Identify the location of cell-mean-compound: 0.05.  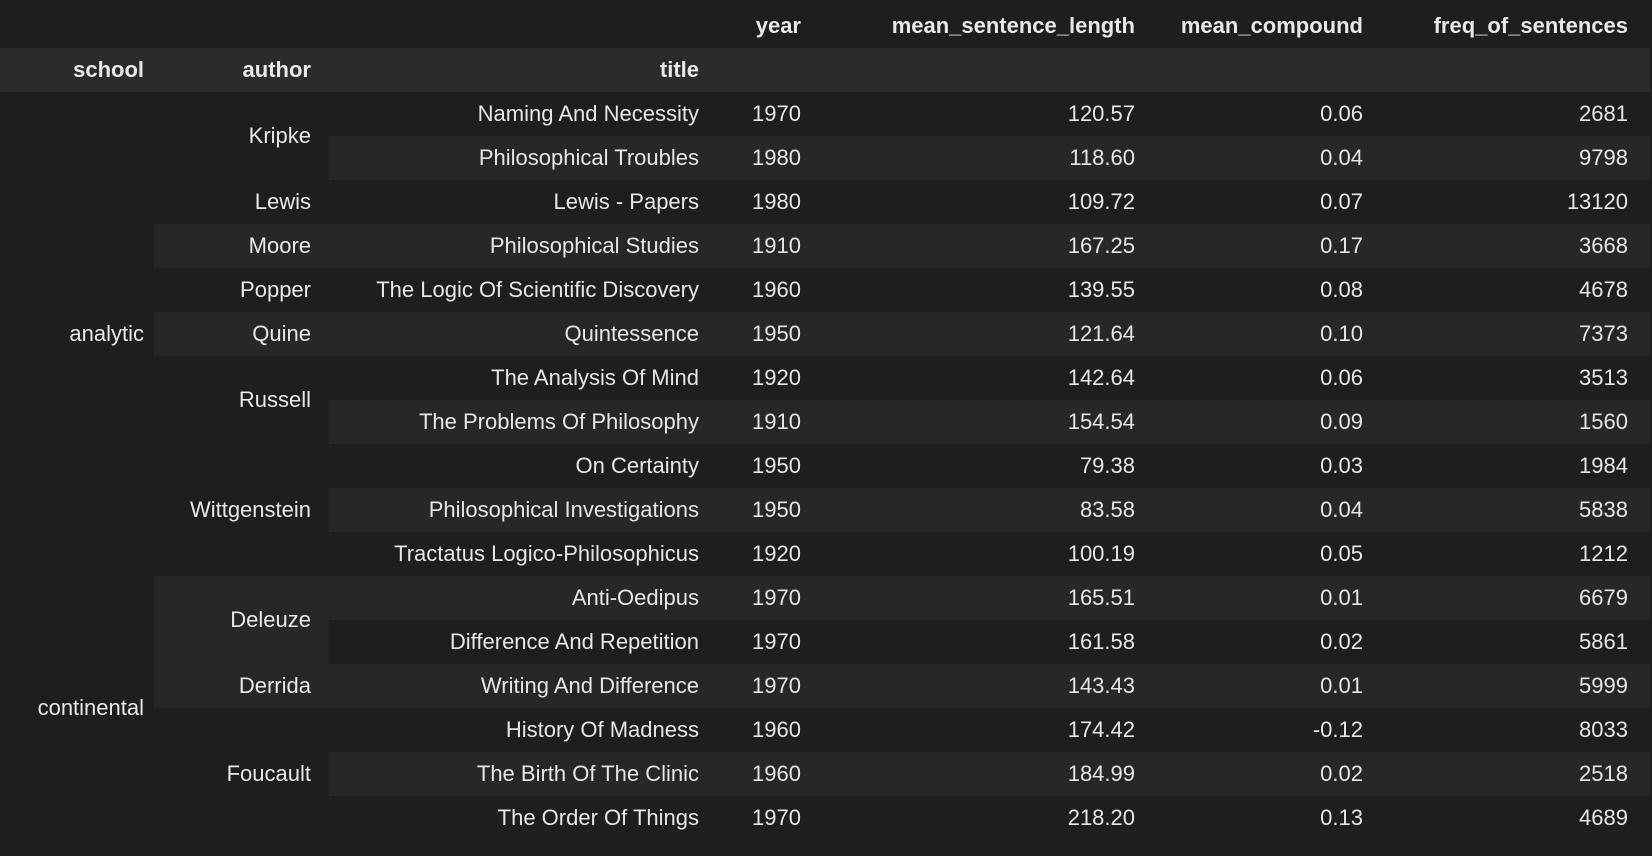
(1265, 554).